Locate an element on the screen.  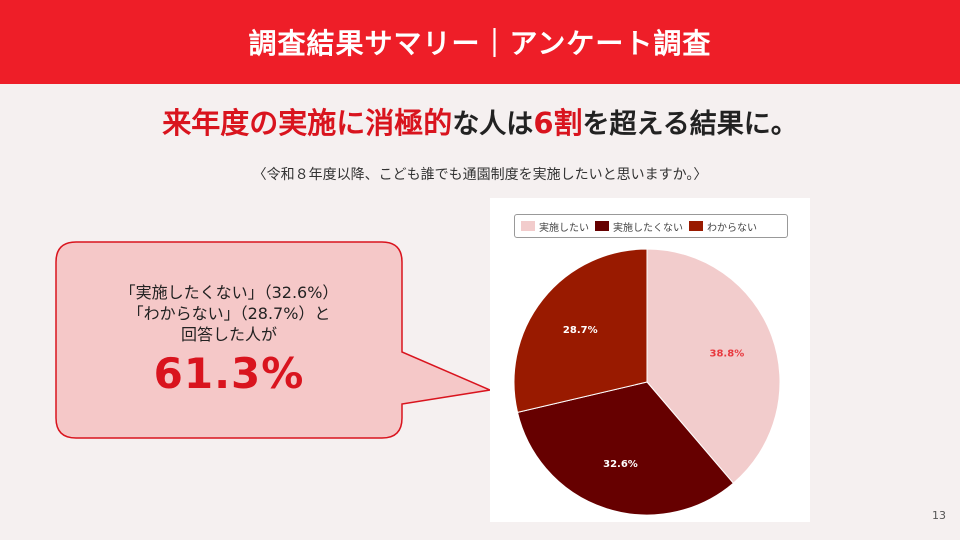
legend-label: 実施したくない is located at coordinates (648, 228).